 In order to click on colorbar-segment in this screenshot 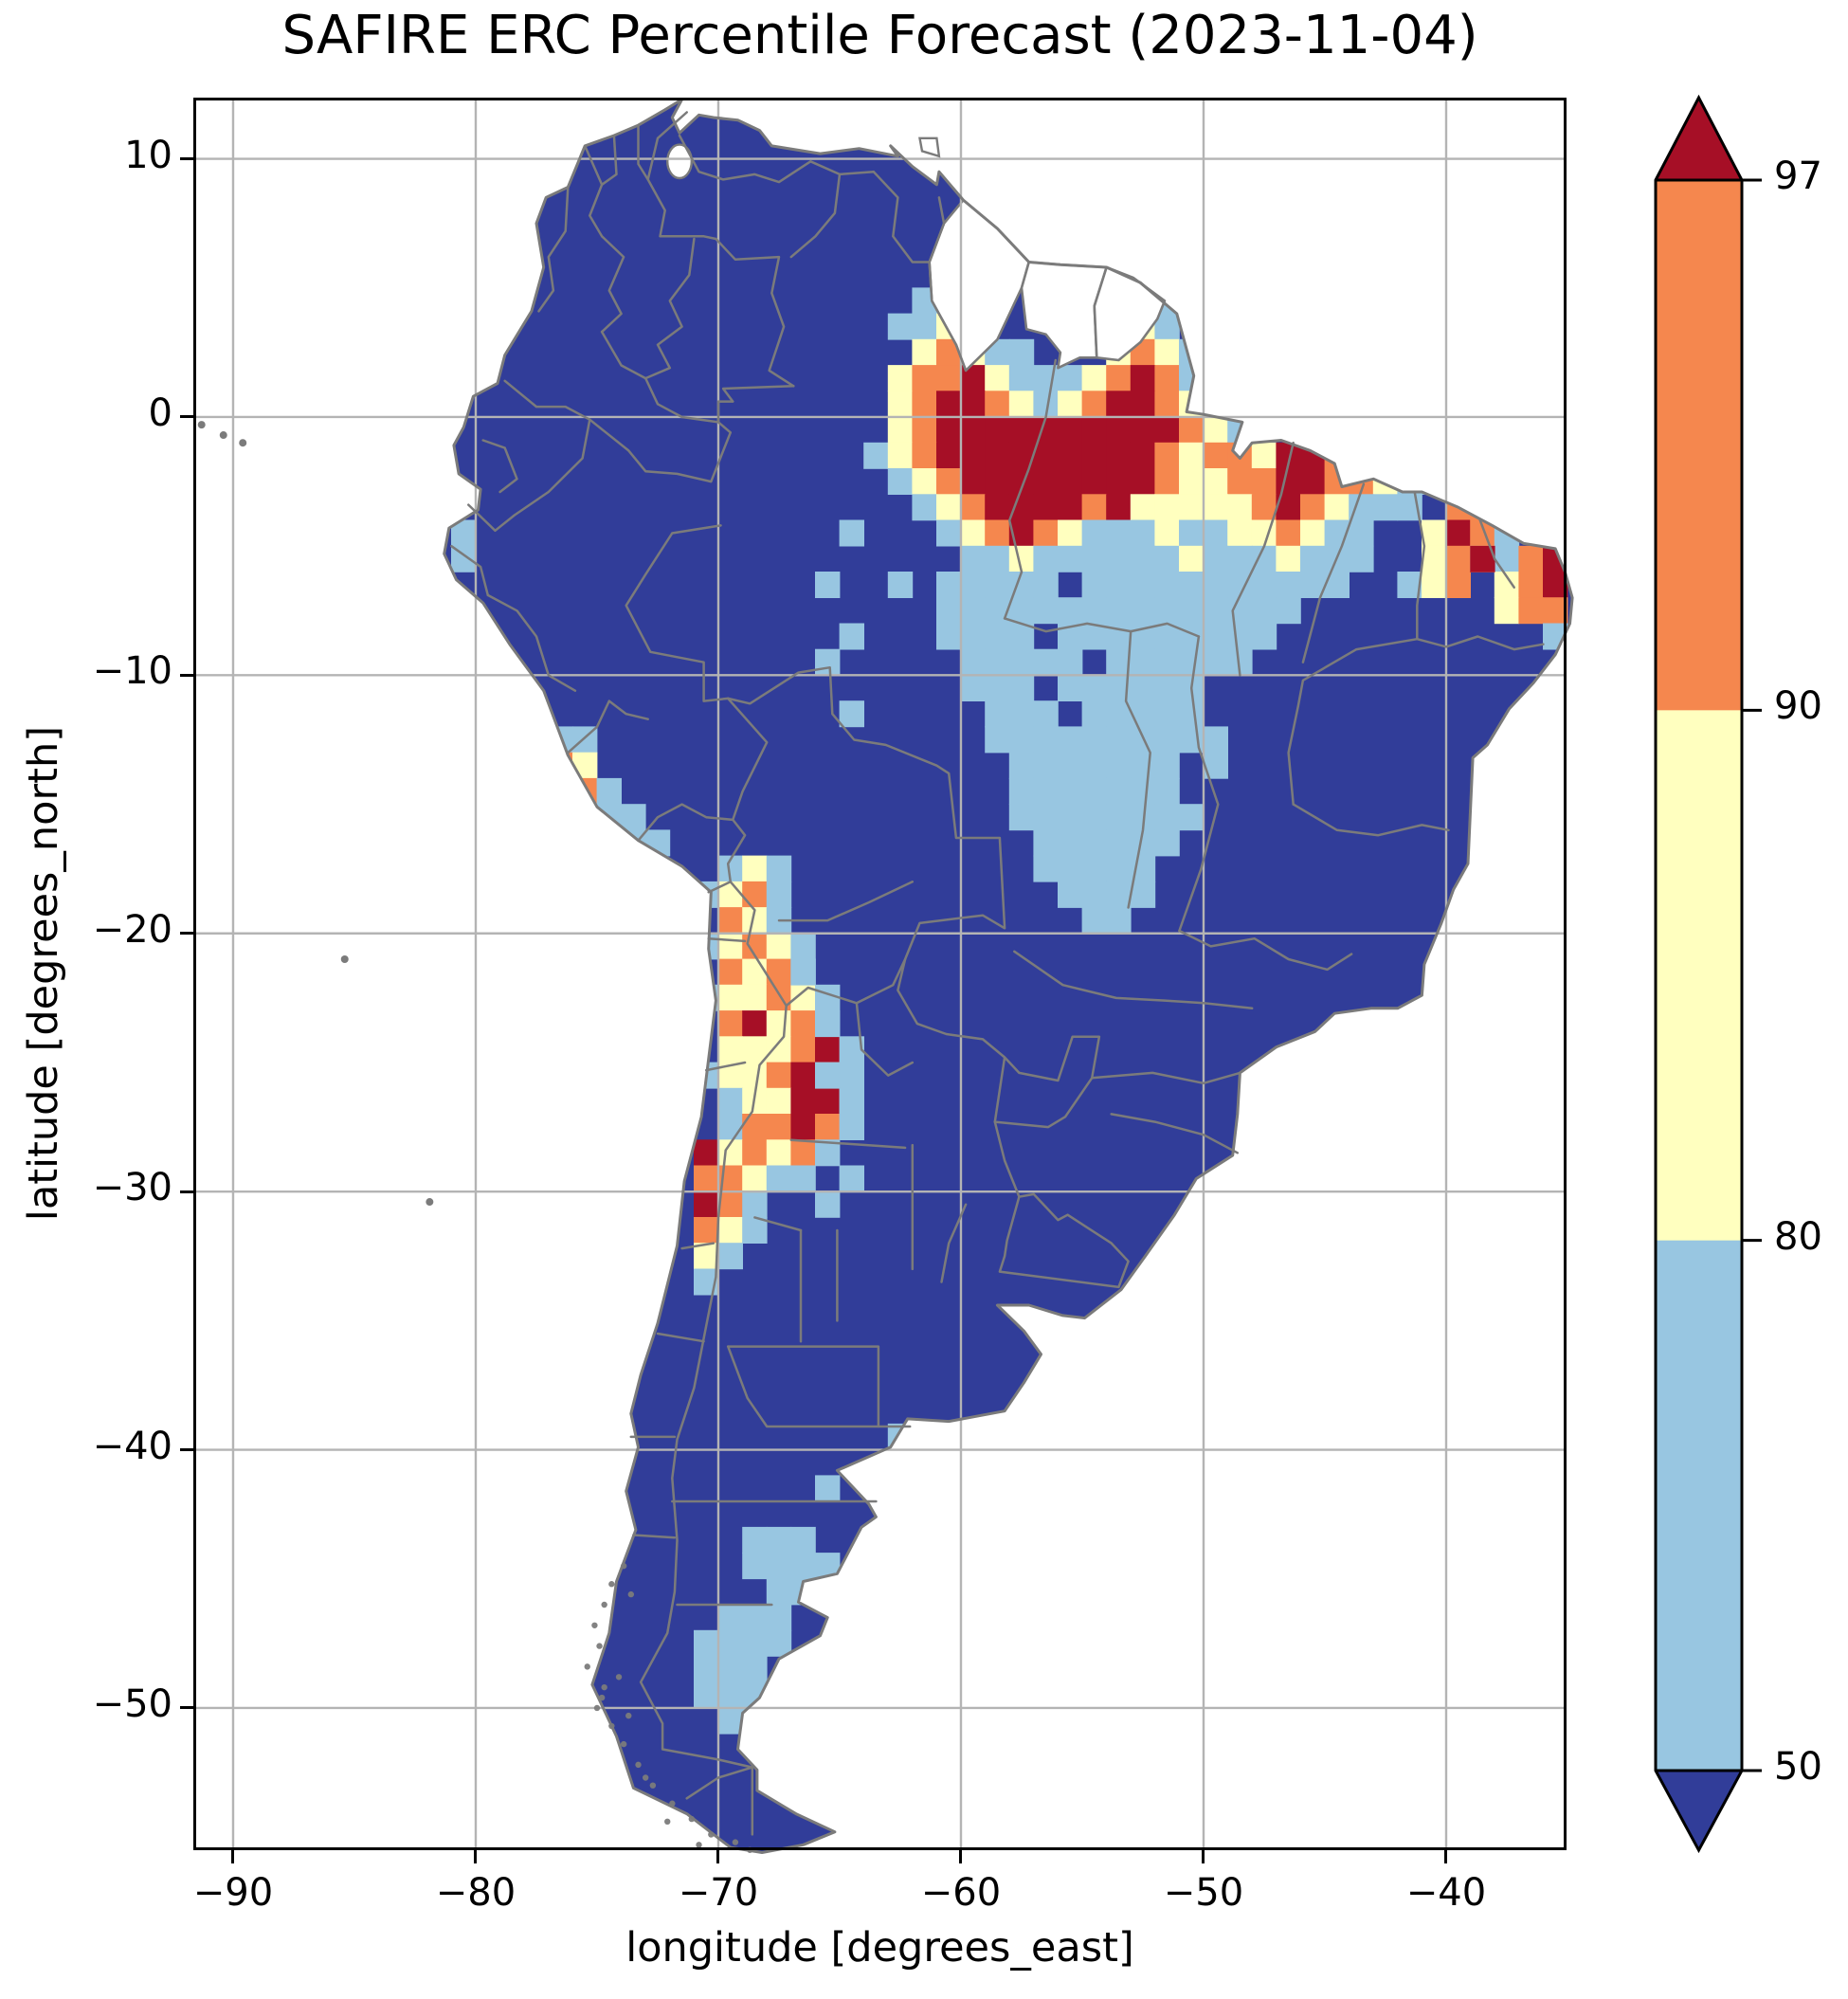, I will do `click(1699, 976)`.